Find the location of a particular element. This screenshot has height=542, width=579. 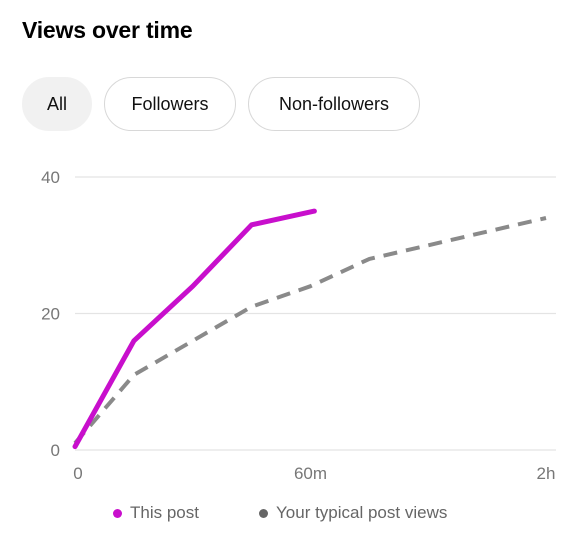

legend-item-this-post: This post is located at coordinates (156, 513).